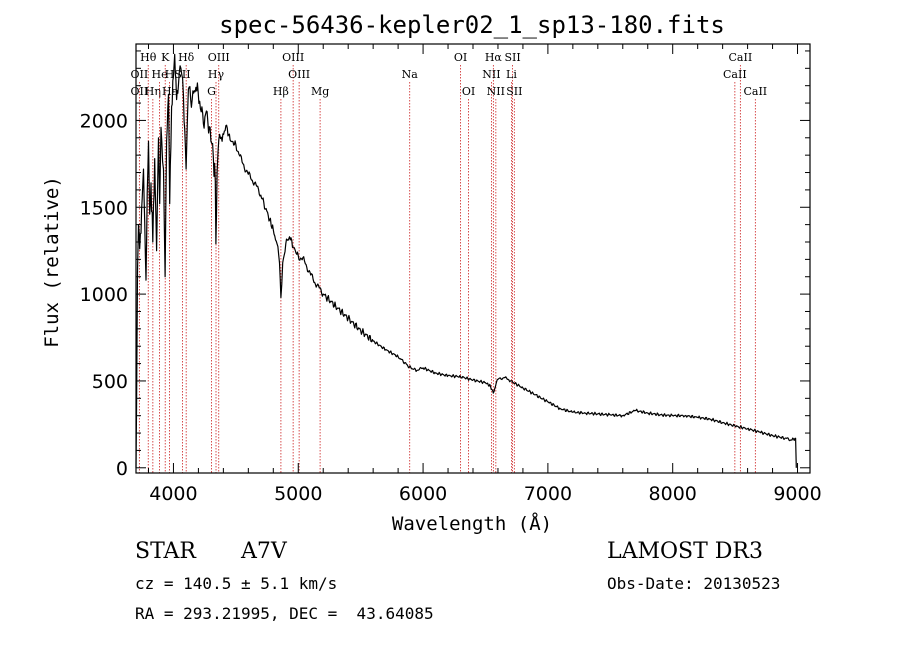 This screenshot has width=900, height=649. I want to click on chart-title: spec-56436-kepler02_1_sp13-180.fits, so click(472, 25).